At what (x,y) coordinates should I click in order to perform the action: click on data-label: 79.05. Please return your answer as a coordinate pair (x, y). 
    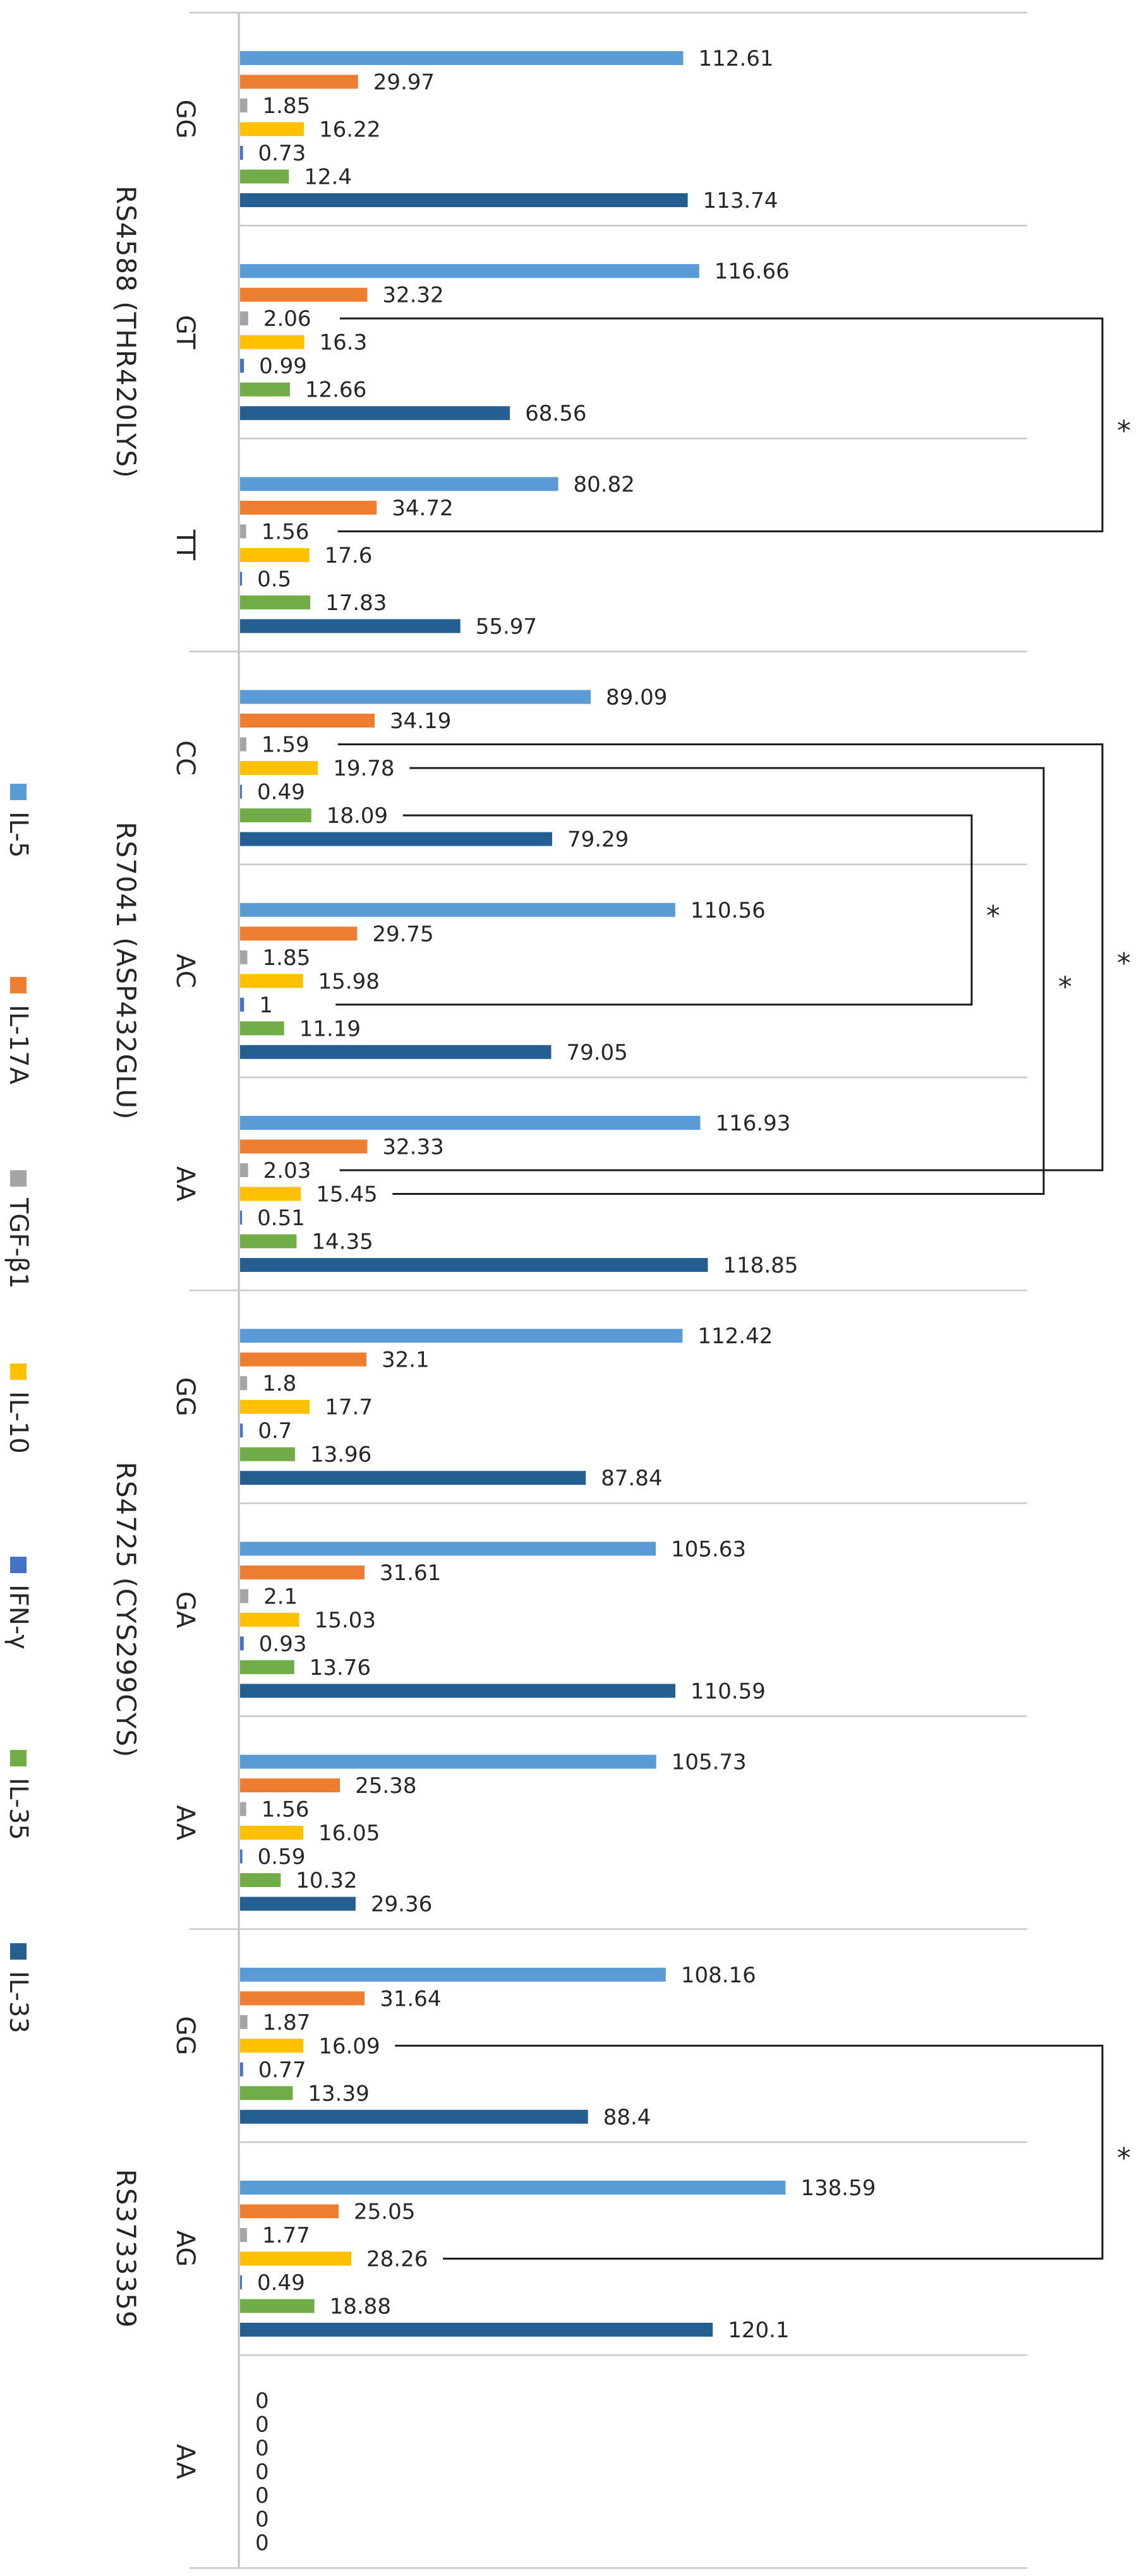
    Looking at the image, I should click on (596, 1052).